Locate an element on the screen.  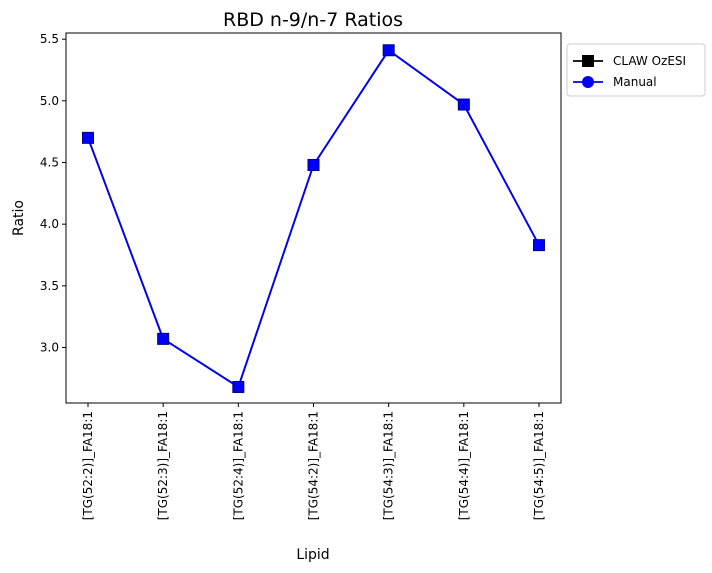
x-tick-label: [TG(52:2)]_FA18:1 is located at coordinates (88, 465).